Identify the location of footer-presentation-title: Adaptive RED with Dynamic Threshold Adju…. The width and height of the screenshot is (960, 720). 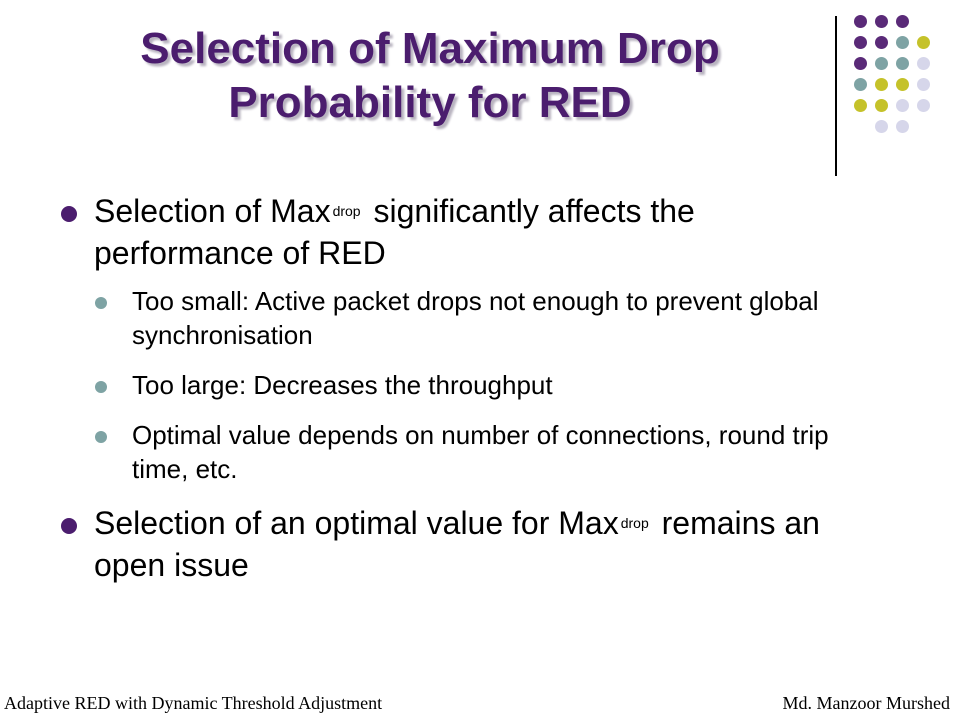
(193, 703).